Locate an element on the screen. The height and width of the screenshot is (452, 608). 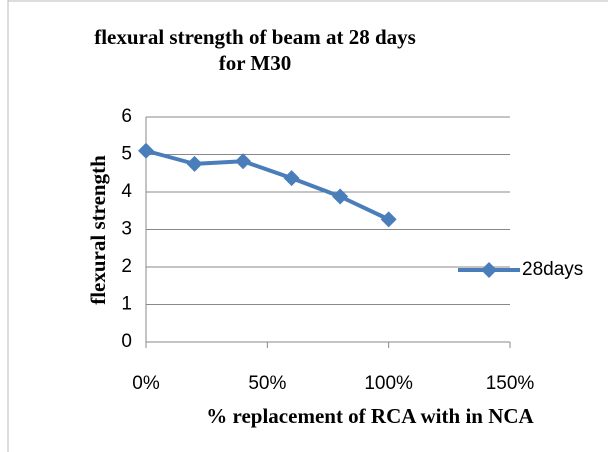
x-tick-label: 150% is located at coordinates (510, 383).